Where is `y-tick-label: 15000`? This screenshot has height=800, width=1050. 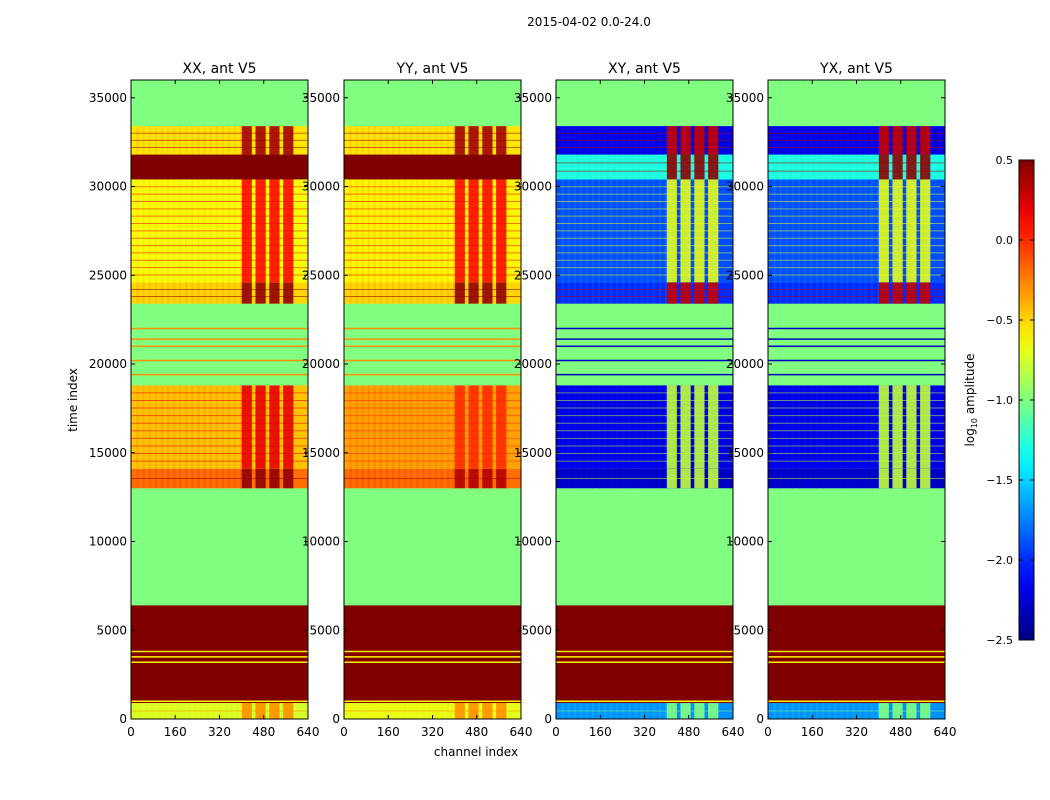
y-tick-label: 15000 is located at coordinates (321, 453).